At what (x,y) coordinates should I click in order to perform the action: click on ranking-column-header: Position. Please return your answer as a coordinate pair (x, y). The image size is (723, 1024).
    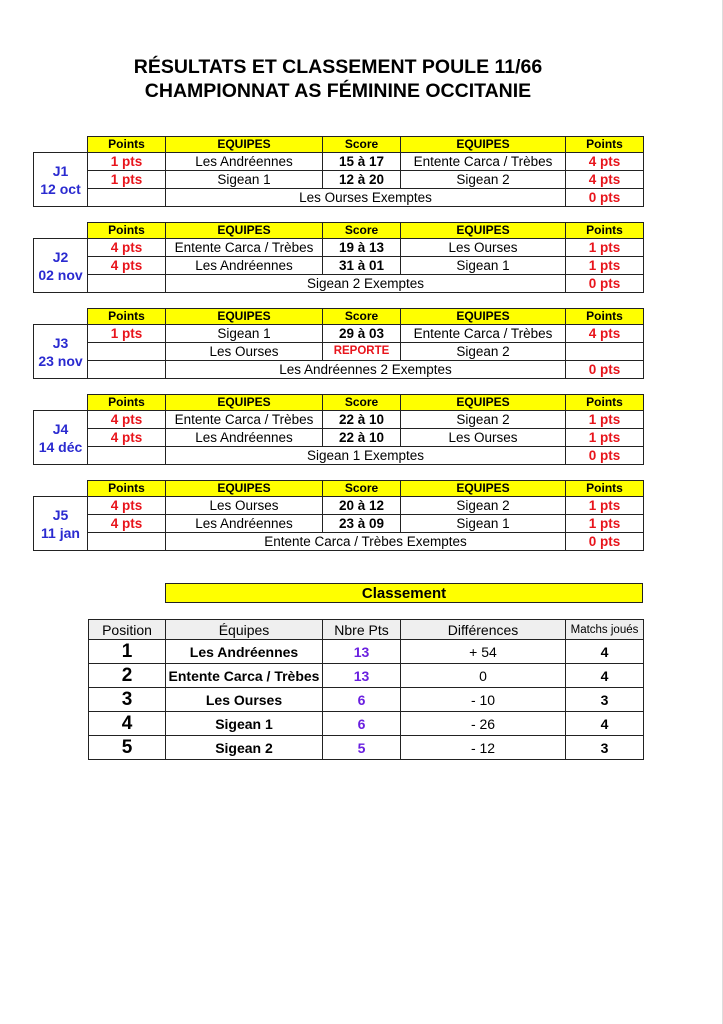
    Looking at the image, I should click on (127, 629).